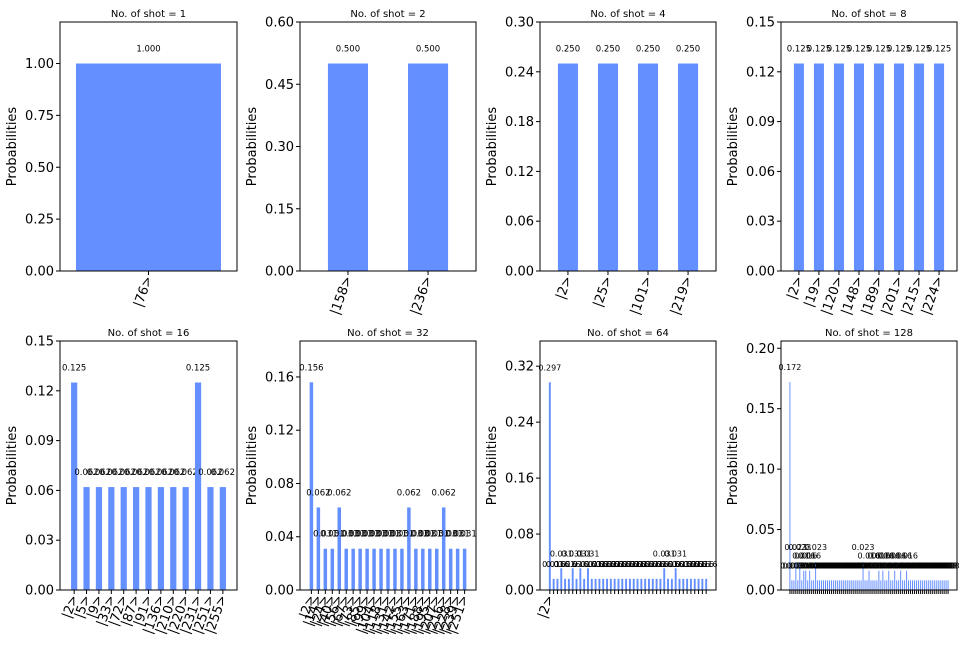 This screenshot has width=971, height=647. I want to click on y-tick-label: 0.24, so click(519, 72).